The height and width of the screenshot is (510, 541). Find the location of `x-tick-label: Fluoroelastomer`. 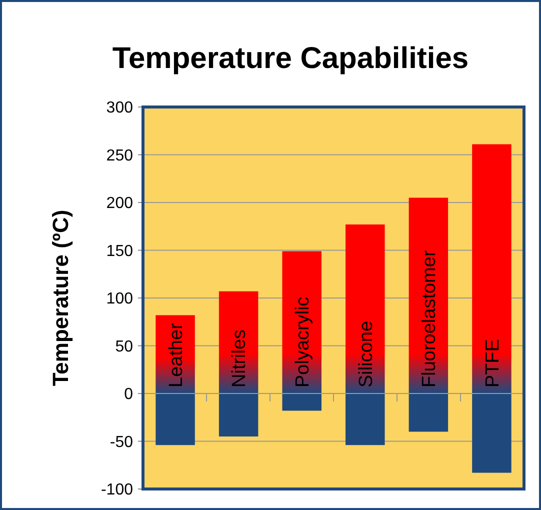

x-tick-label: Fluoroelastomer is located at coordinates (429, 319).